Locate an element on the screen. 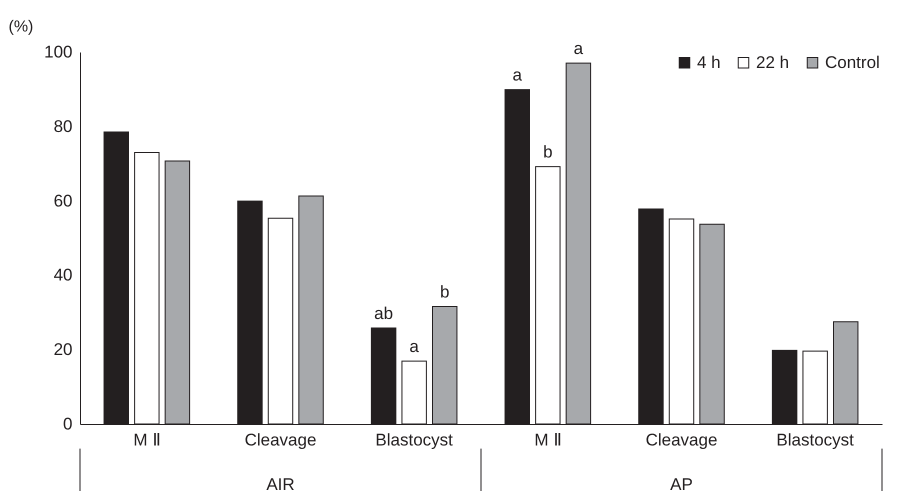 The image size is (897, 491). legend-label: Control is located at coordinates (852, 62).